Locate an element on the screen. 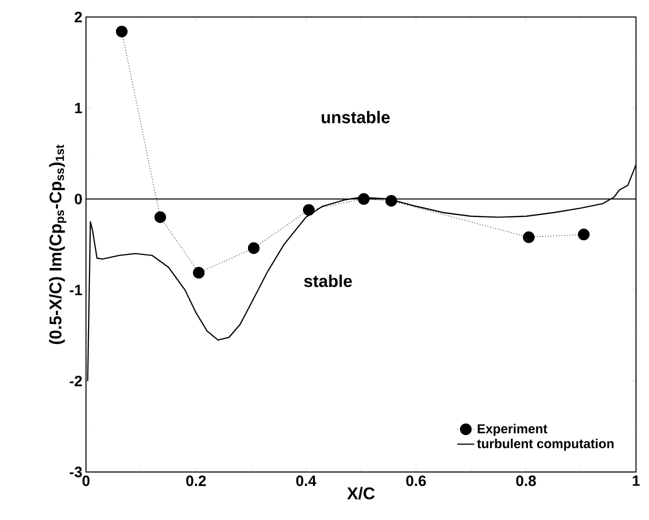  y-tick-label: 1 is located at coordinates (78, 108).